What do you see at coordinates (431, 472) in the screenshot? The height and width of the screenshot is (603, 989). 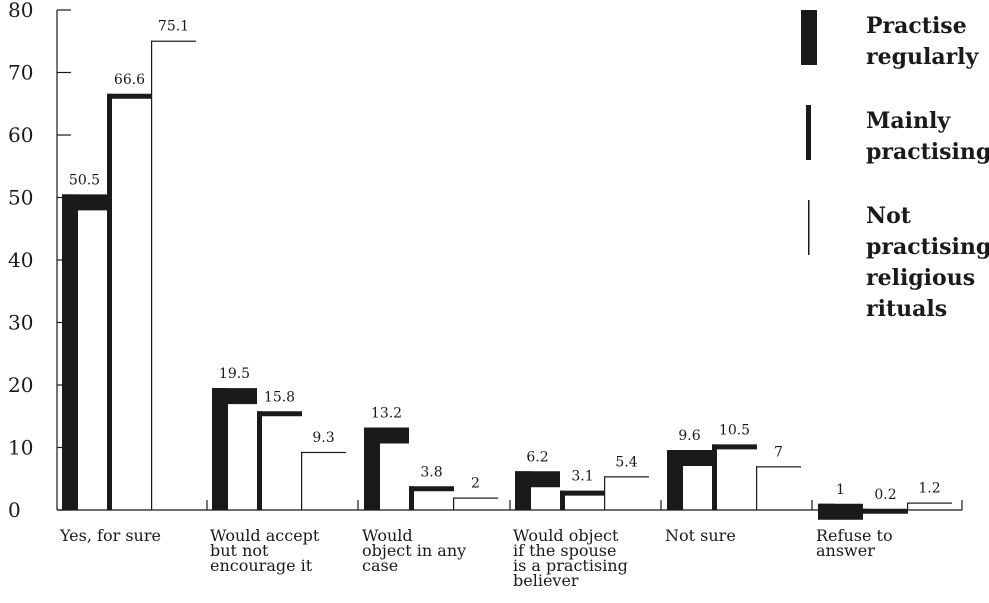 I see `data-label: 3.8` at bounding box center [431, 472].